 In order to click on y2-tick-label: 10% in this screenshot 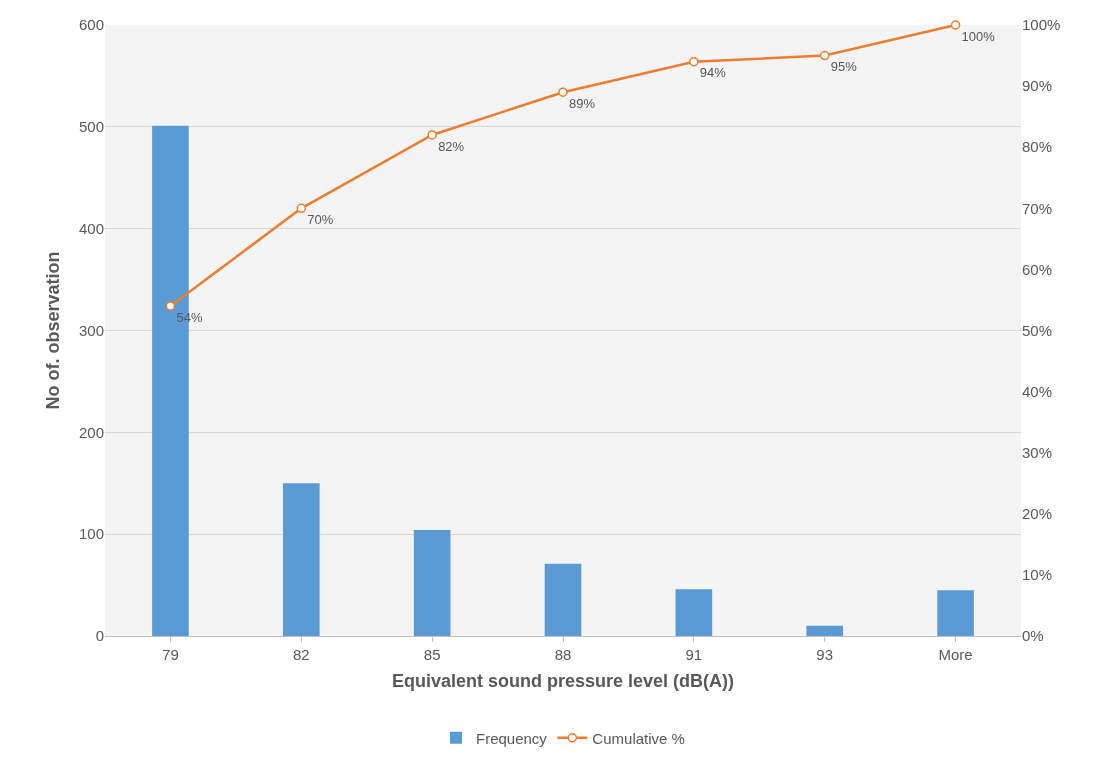, I will do `click(1037, 575)`.